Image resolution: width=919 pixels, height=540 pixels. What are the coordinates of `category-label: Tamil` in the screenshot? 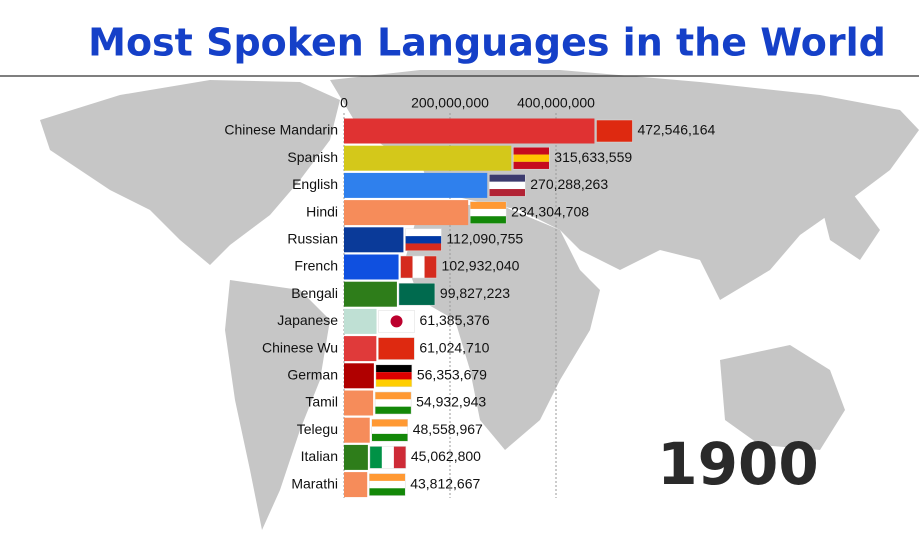 It's located at (321, 402).